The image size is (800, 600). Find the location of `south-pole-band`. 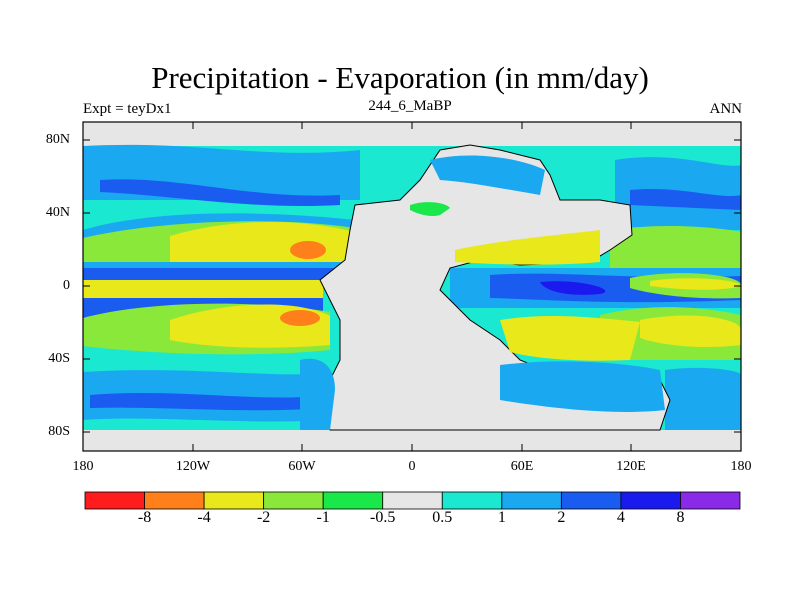

south-pole-band is located at coordinates (412, 440).